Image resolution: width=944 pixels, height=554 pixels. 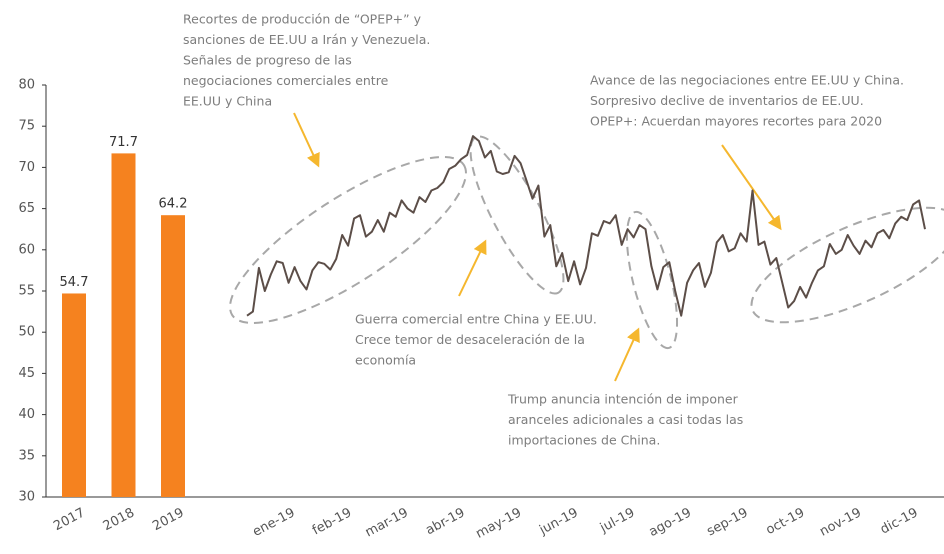 I want to click on annotation: Recortes de producción de “OPEP+” y, so click(x=302, y=19).